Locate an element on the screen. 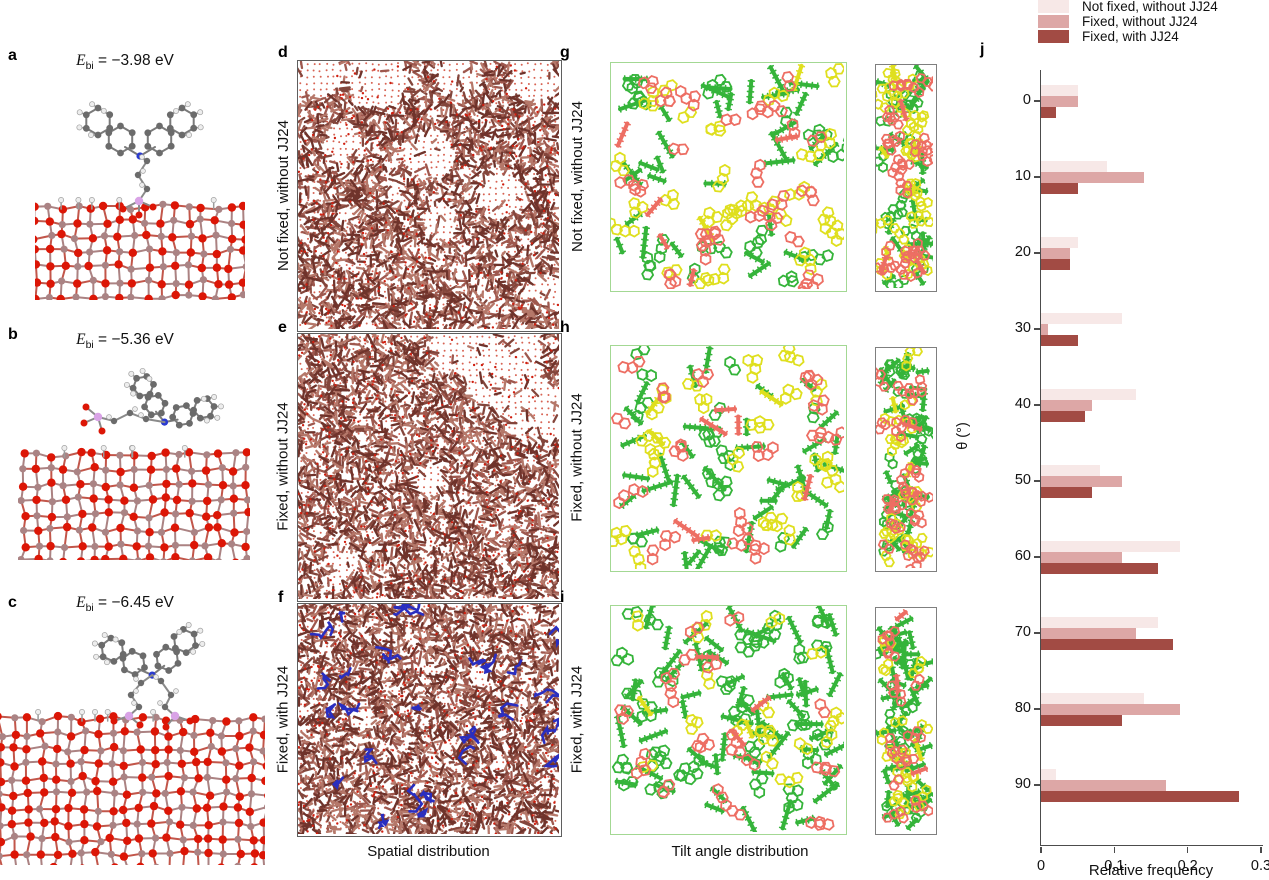 The width and height of the screenshot is (1269, 880). legend-label-0: Not fixed, without JJ24 is located at coordinates (1150, 7).